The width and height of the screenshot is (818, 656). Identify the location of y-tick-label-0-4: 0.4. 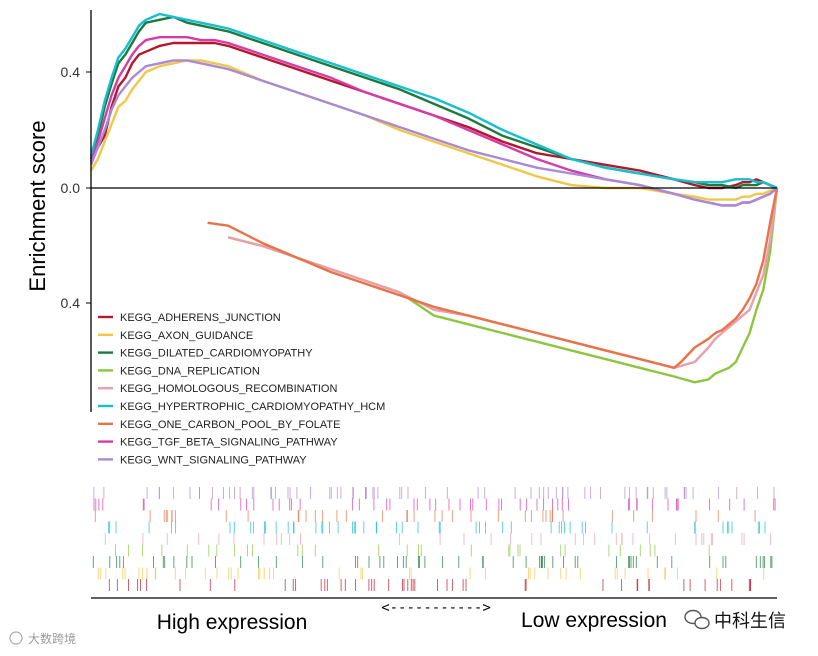
(71, 72).